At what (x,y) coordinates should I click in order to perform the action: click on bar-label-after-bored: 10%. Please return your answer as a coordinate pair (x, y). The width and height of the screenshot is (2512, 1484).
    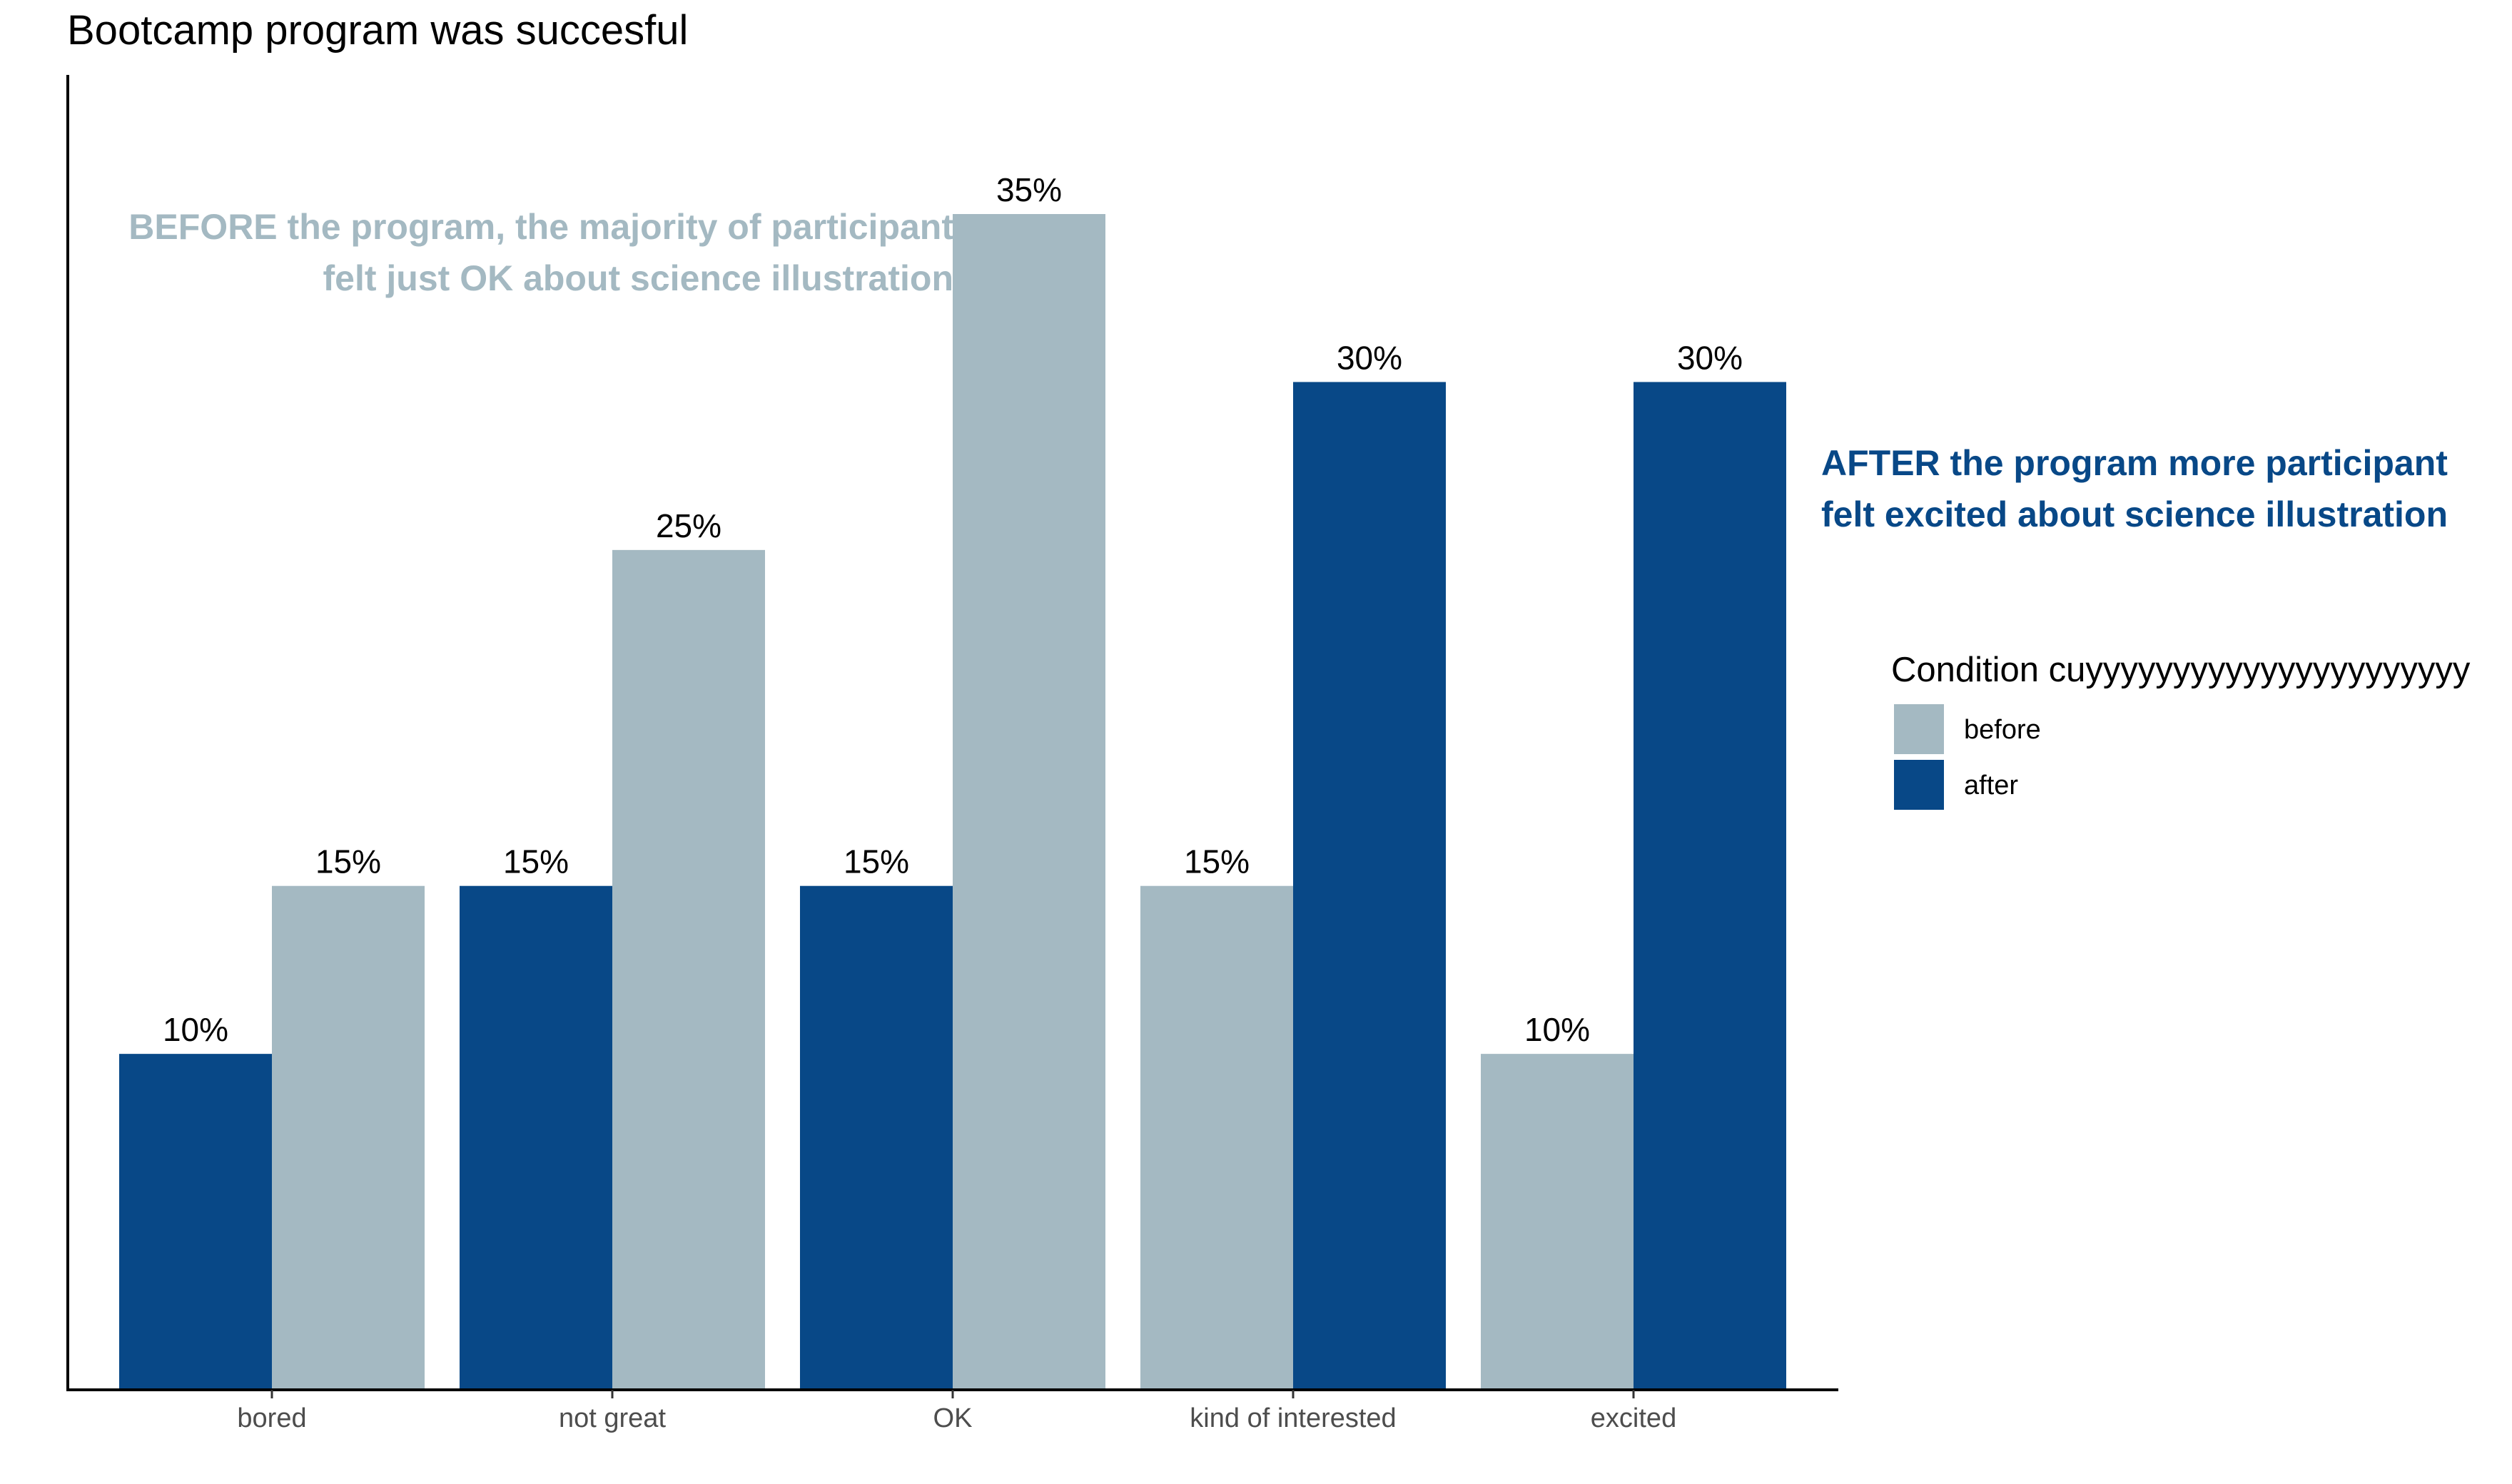
    Looking at the image, I should click on (195, 1029).